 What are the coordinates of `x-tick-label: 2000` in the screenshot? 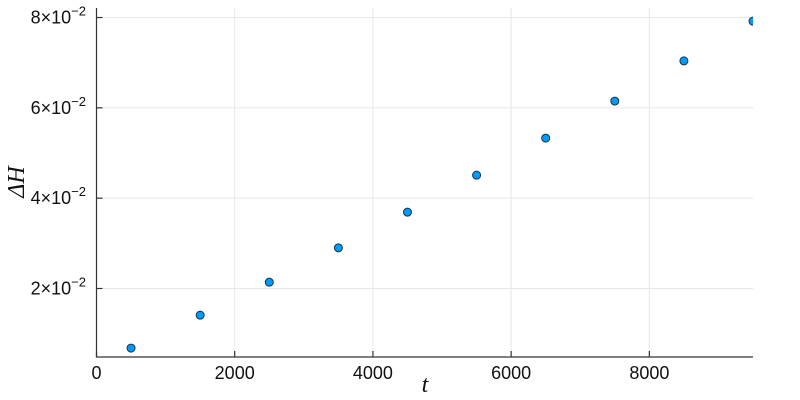 It's located at (235, 373).